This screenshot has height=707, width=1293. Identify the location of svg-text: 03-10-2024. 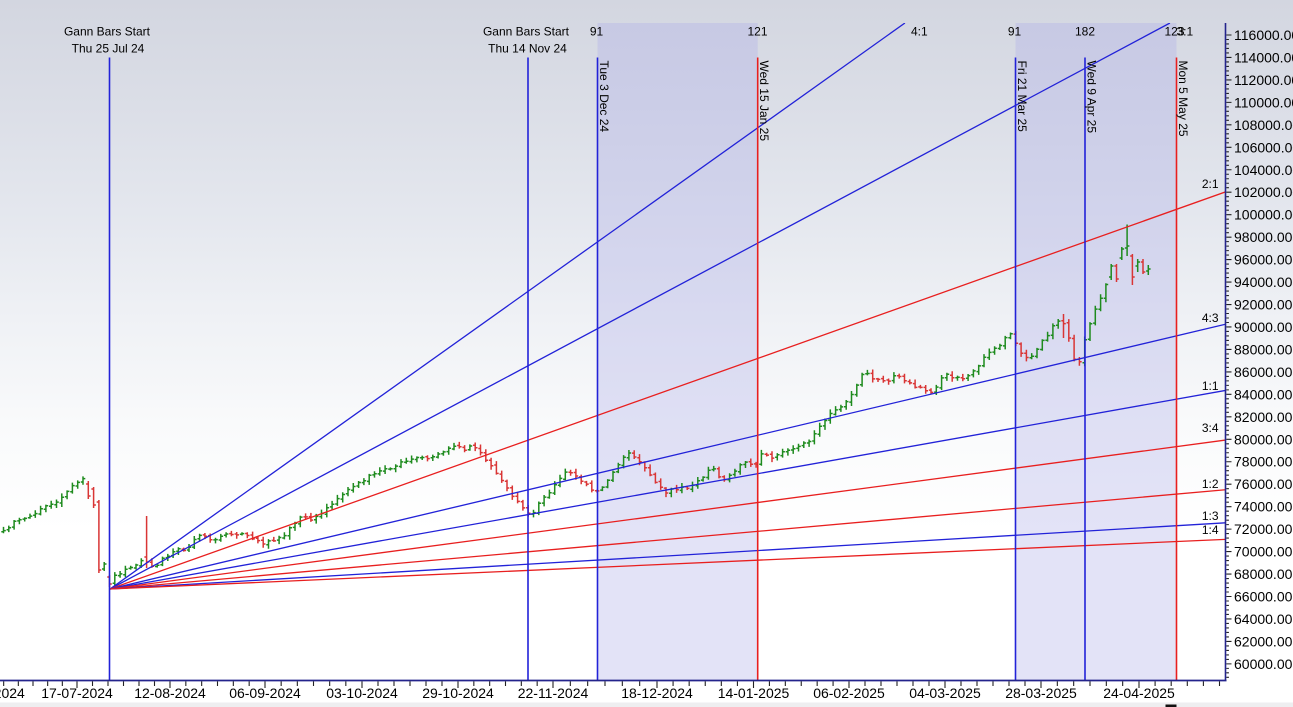
(362, 693).